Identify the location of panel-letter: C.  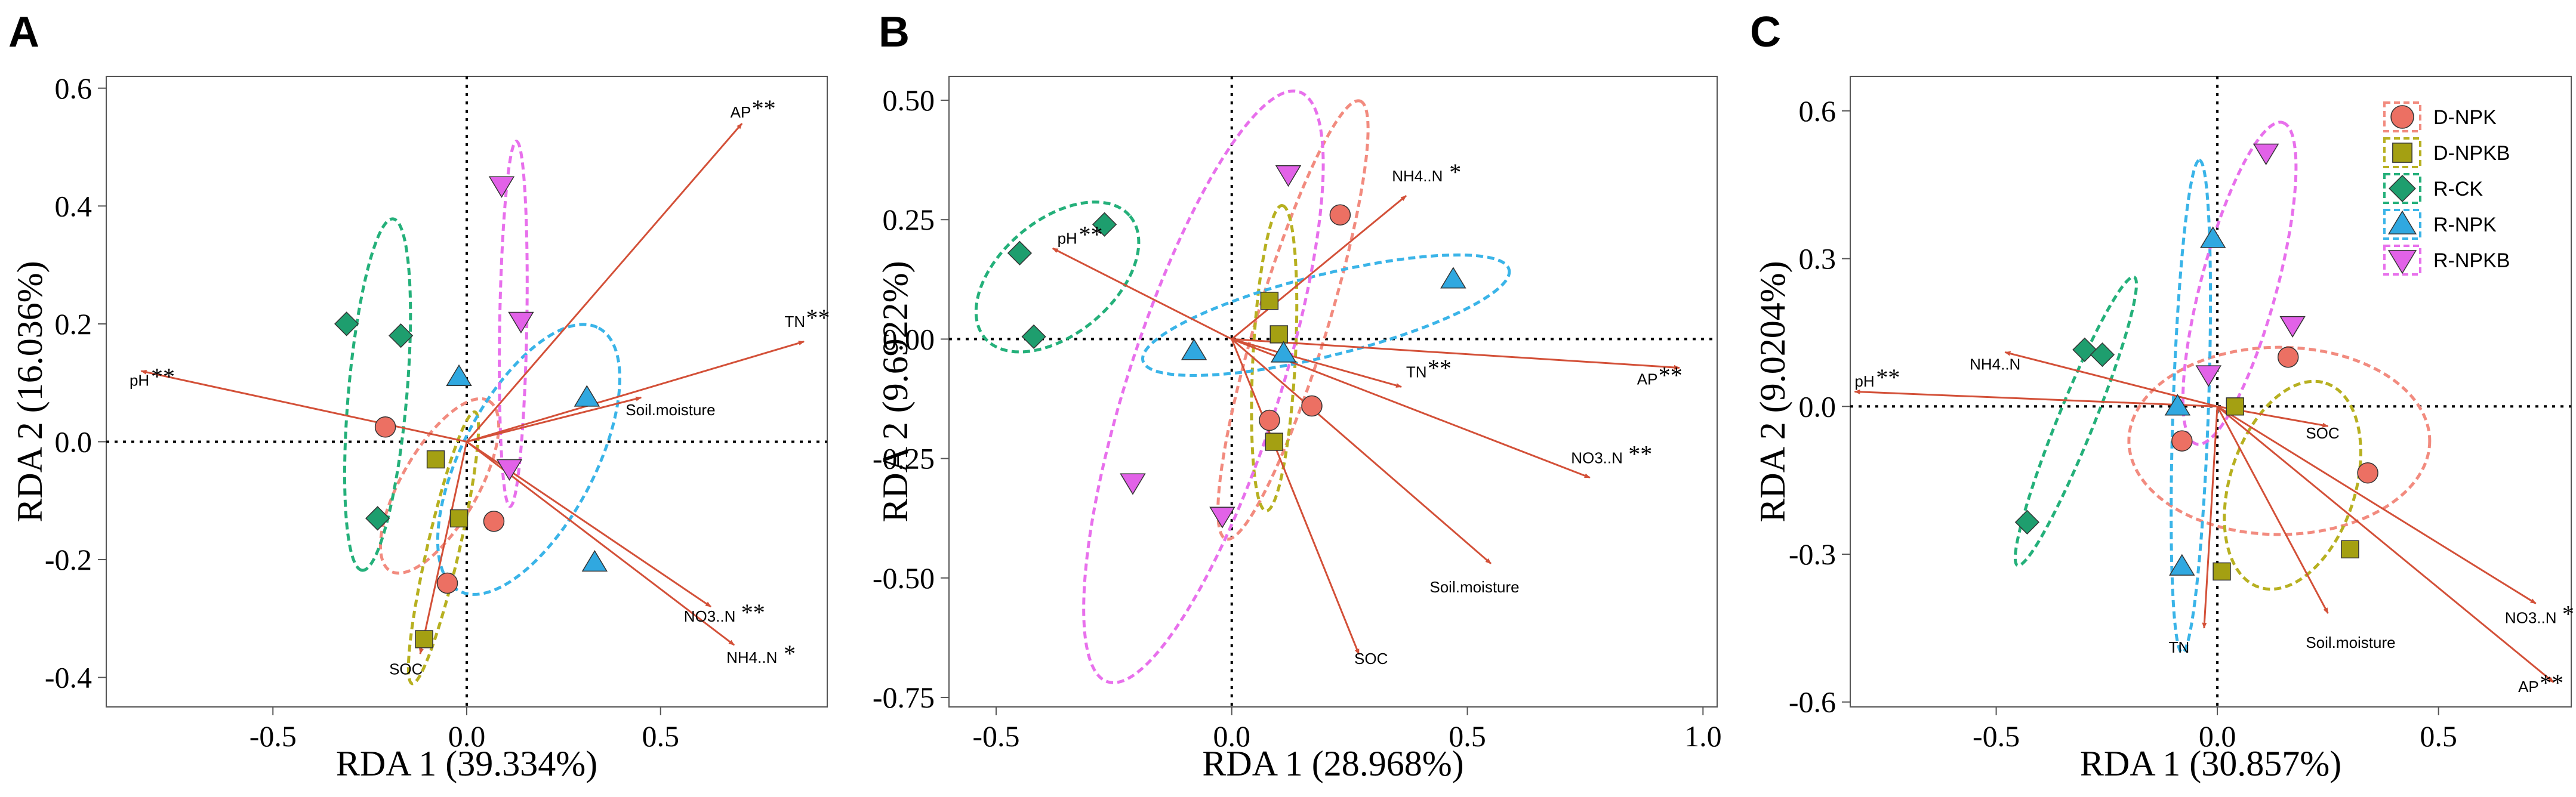
(1765, 32).